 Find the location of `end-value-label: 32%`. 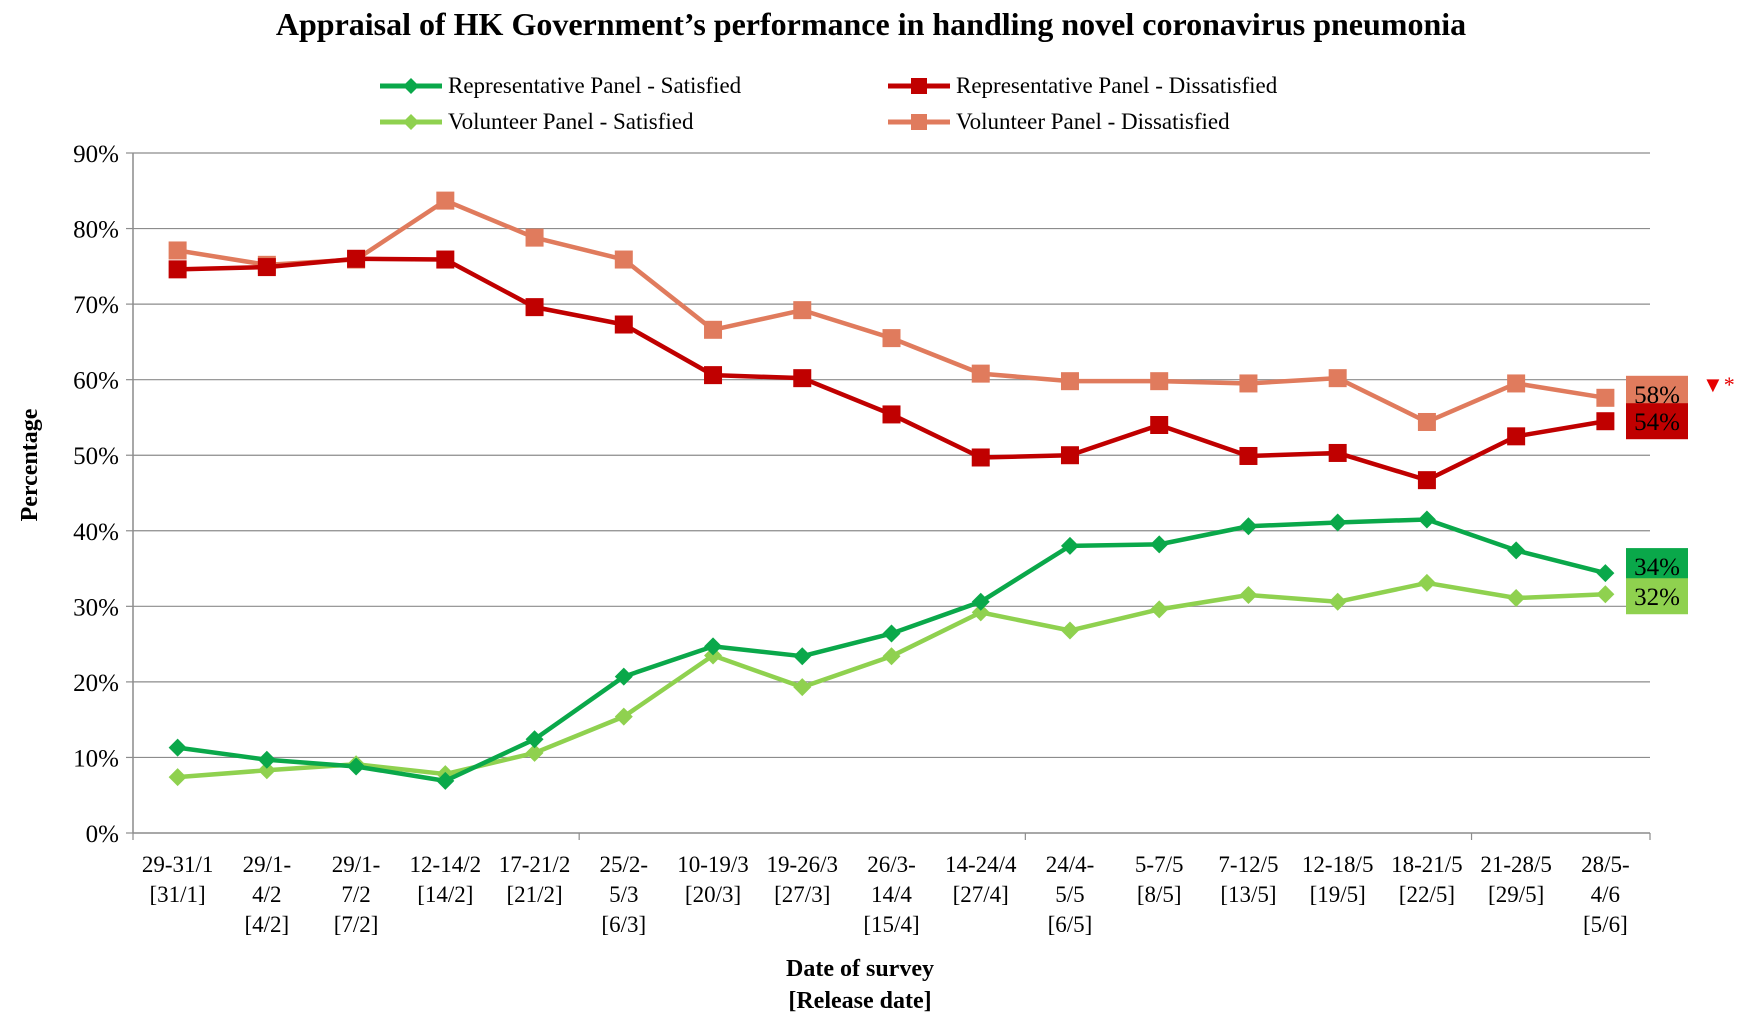

end-value-label: 32% is located at coordinates (1657, 597).